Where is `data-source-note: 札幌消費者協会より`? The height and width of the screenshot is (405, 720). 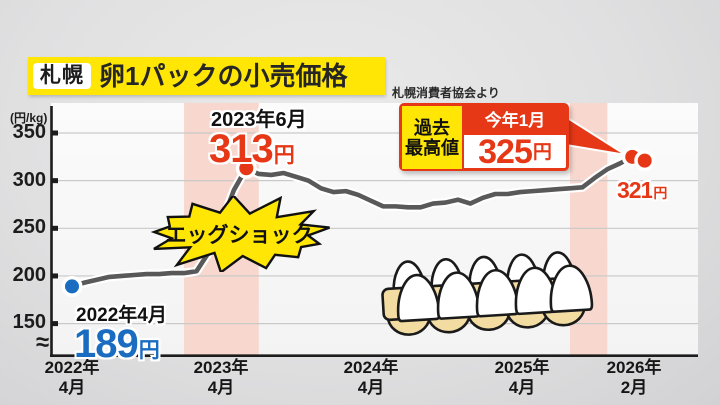
data-source-note: 札幌消費者協会より is located at coordinates (446, 93).